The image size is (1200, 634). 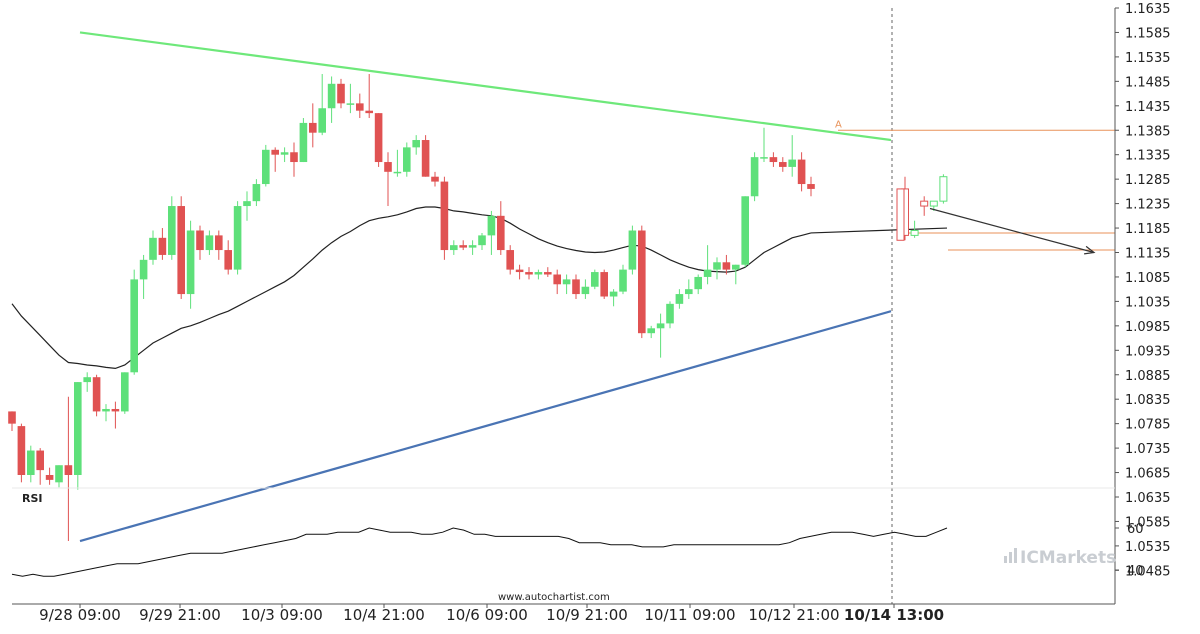 I want to click on x-tick-label: 10/12 21:00, so click(x=793, y=615).